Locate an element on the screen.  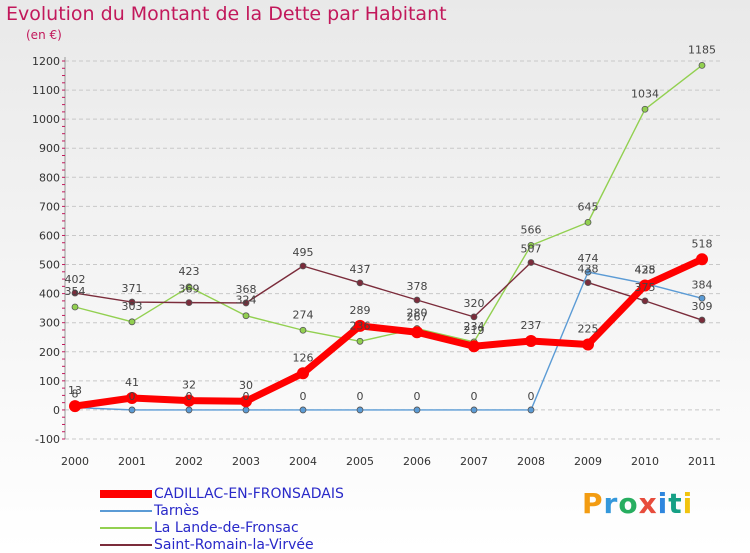
data-label: 402 is located at coordinates (75, 279).